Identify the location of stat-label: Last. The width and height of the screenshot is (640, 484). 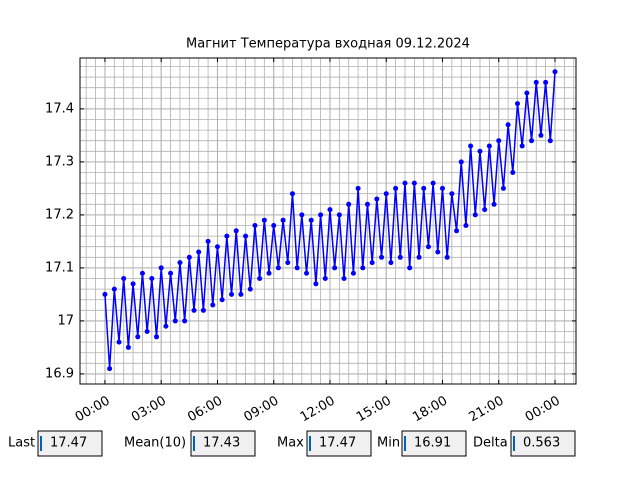
(21, 443).